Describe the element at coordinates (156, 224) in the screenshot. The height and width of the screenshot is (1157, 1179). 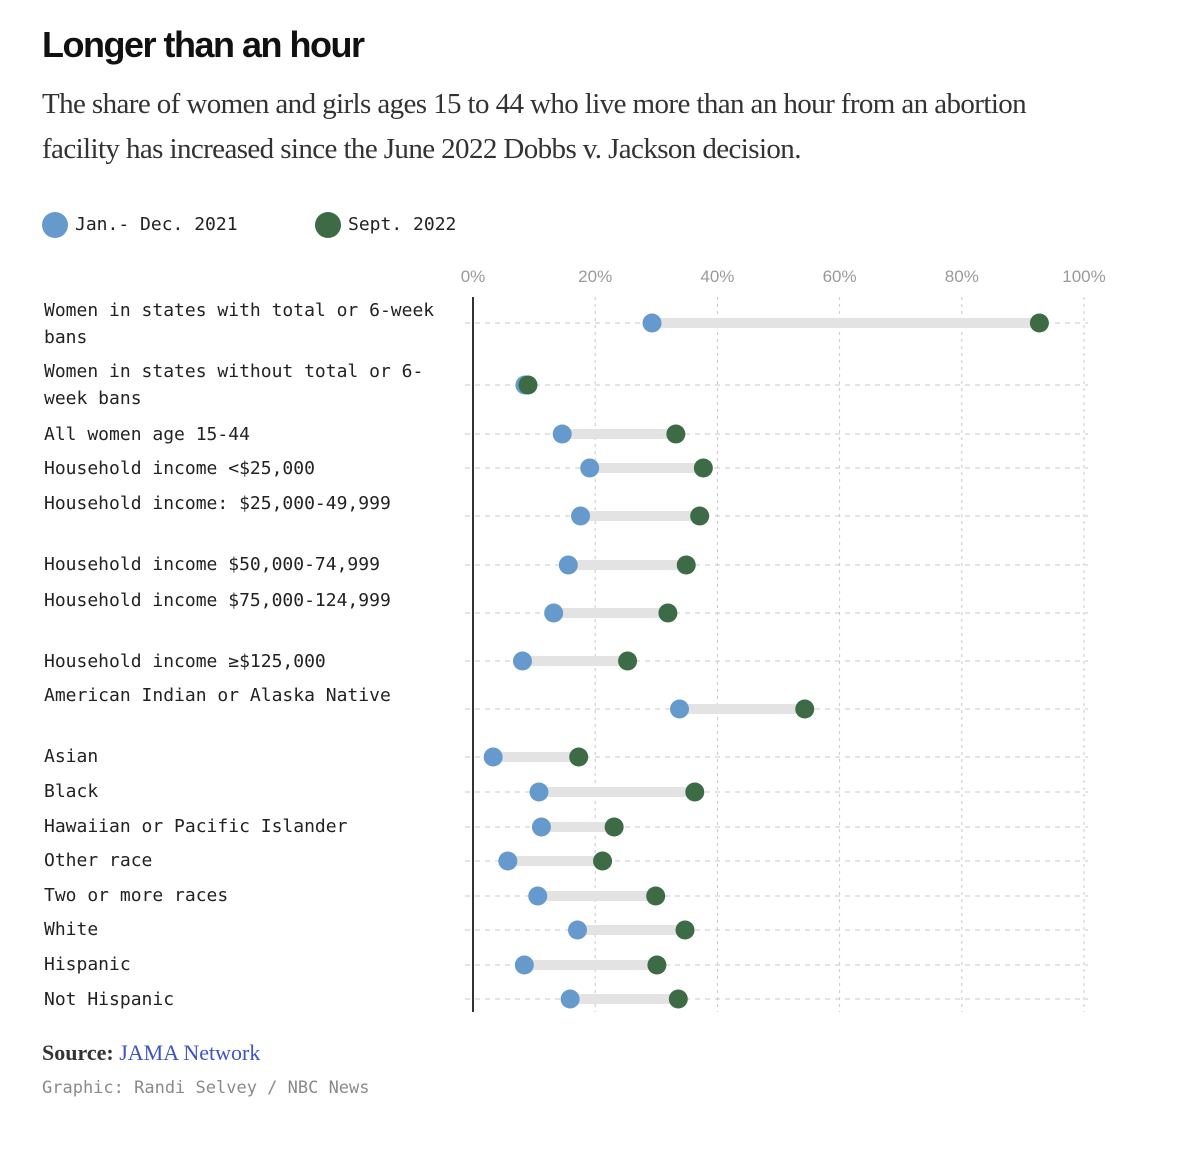
I see `legend-label-2021: Jan.- Dec. 2021` at that location.